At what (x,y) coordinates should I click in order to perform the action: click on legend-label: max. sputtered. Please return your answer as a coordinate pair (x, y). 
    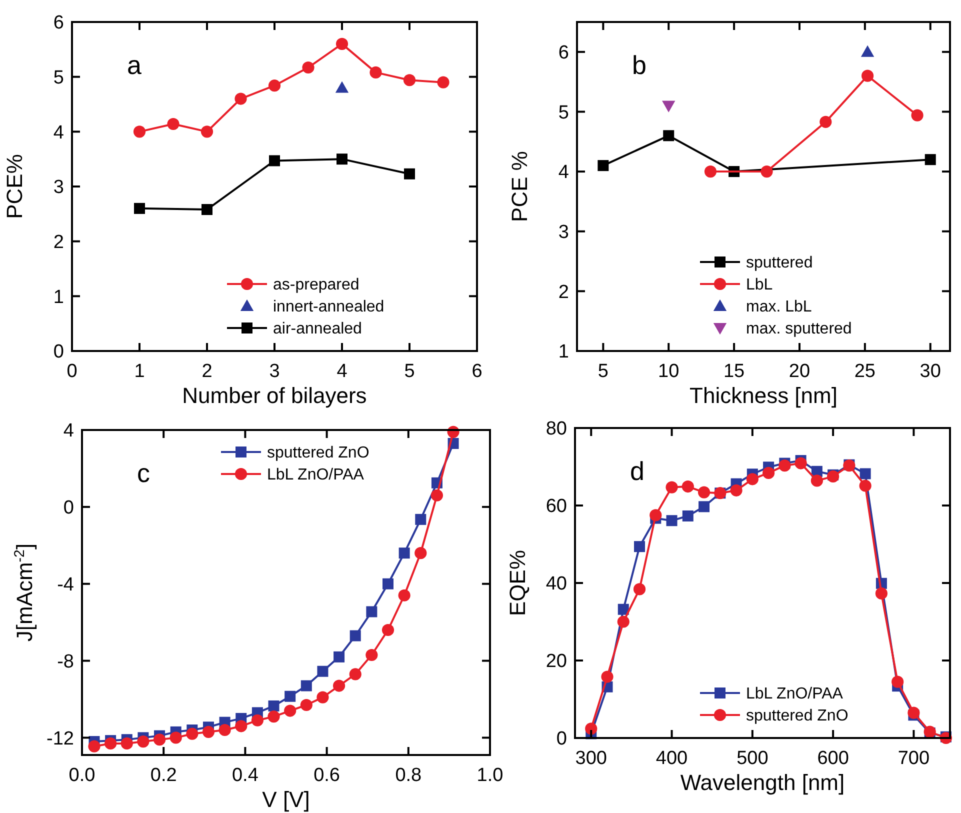
    Looking at the image, I should click on (799, 329).